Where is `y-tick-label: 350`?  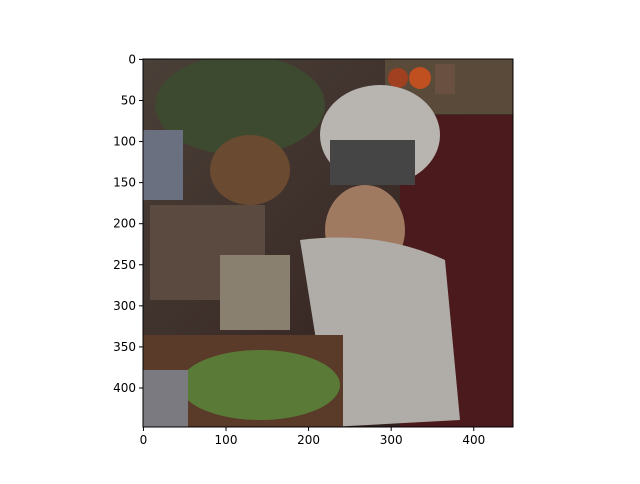 y-tick-label: 350 is located at coordinates (124, 347).